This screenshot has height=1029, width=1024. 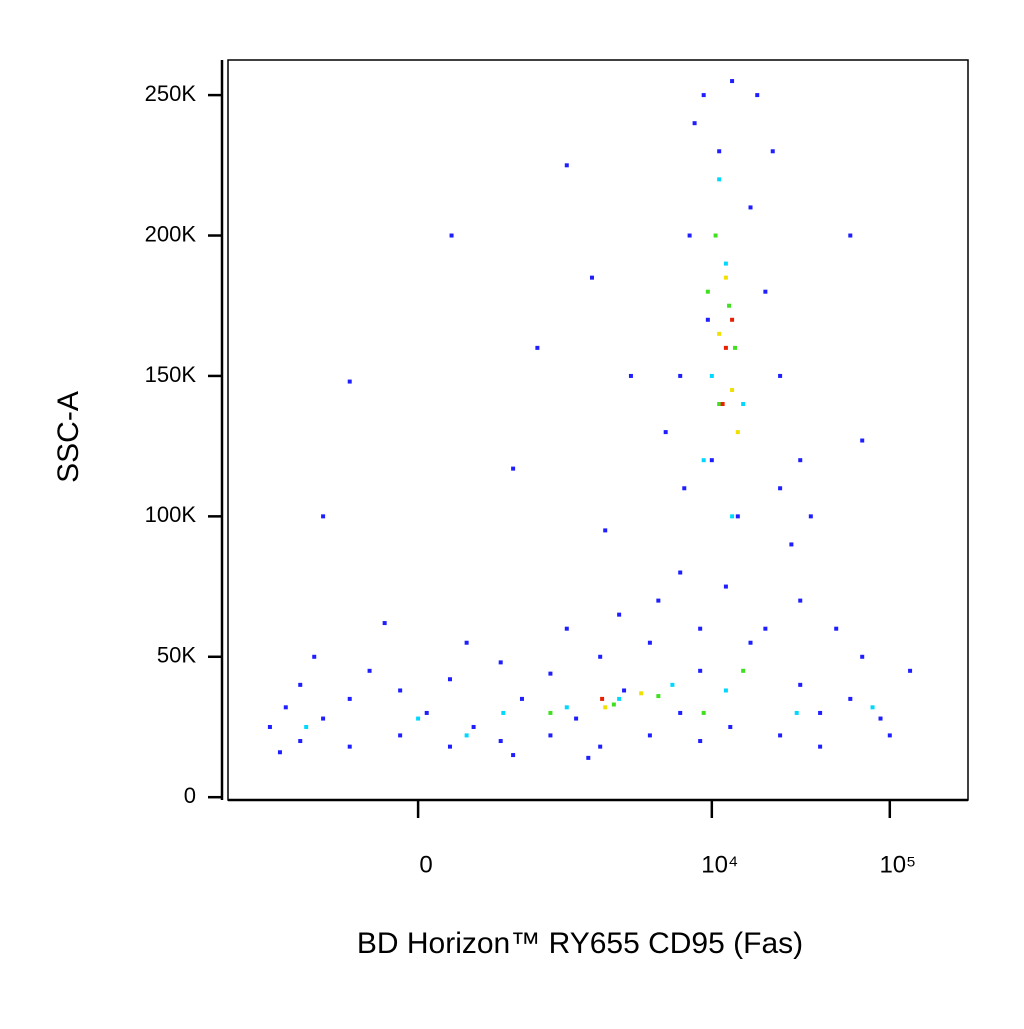 What do you see at coordinates (425, 864) in the screenshot?
I see `x-tick-label: 0` at bounding box center [425, 864].